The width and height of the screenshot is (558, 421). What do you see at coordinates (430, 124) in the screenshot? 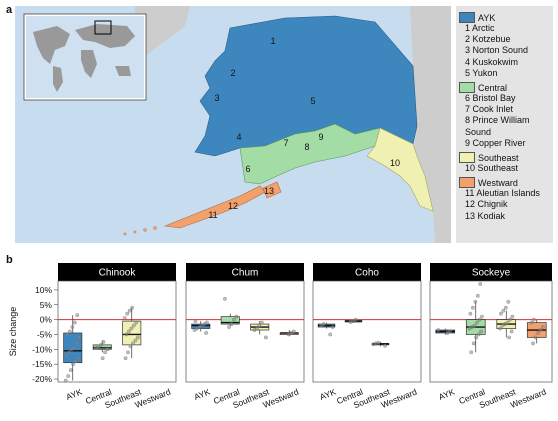
I see `map-canada-land` at bounding box center [430, 124].